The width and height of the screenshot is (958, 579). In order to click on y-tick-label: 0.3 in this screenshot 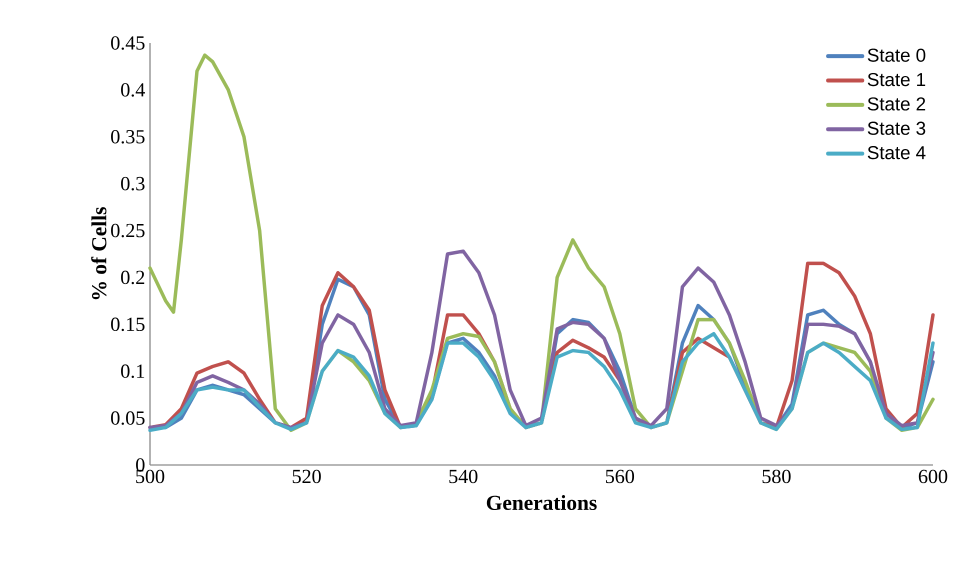, I will do `click(133, 183)`.